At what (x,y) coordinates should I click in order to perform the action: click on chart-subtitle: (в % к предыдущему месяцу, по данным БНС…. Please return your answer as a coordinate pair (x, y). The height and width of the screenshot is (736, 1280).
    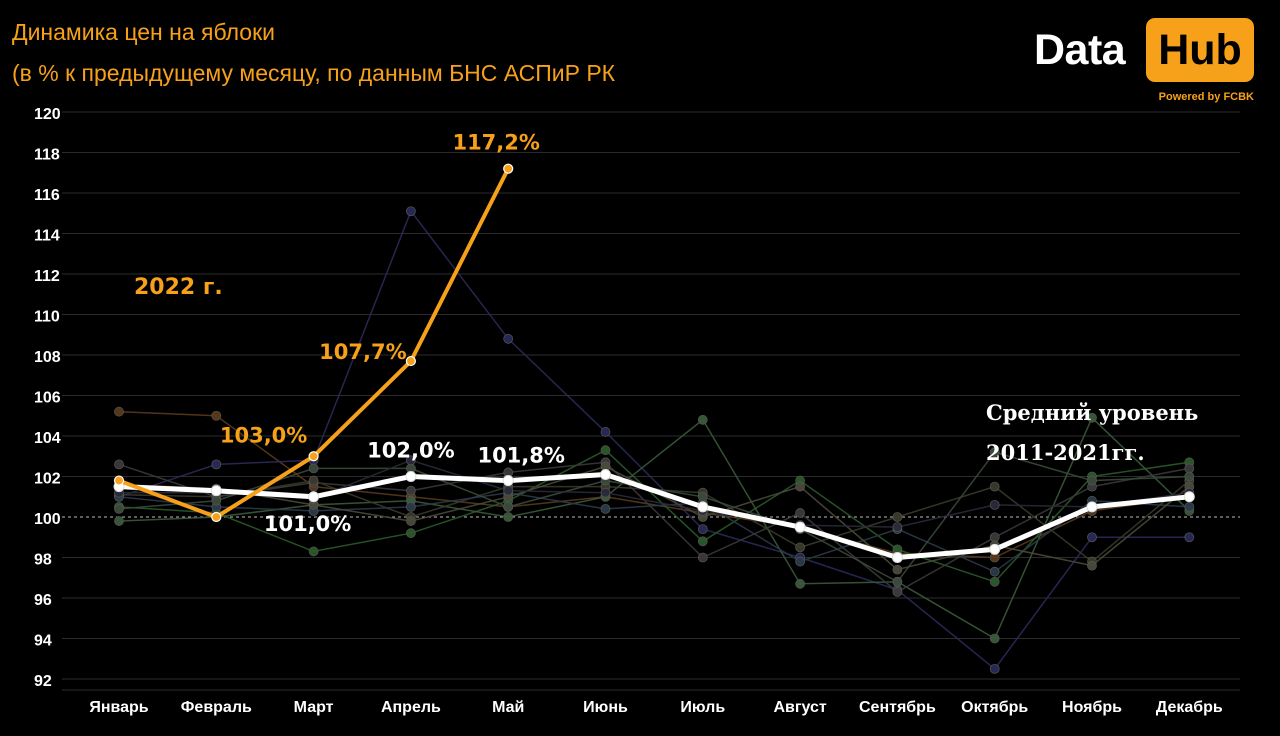
    Looking at the image, I should click on (314, 73).